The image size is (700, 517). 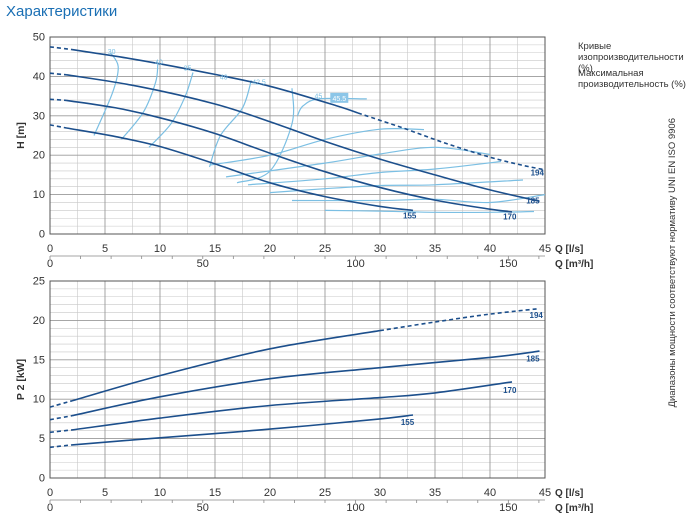 I want to click on power-y-tick-label: 0, so click(x=42, y=479).